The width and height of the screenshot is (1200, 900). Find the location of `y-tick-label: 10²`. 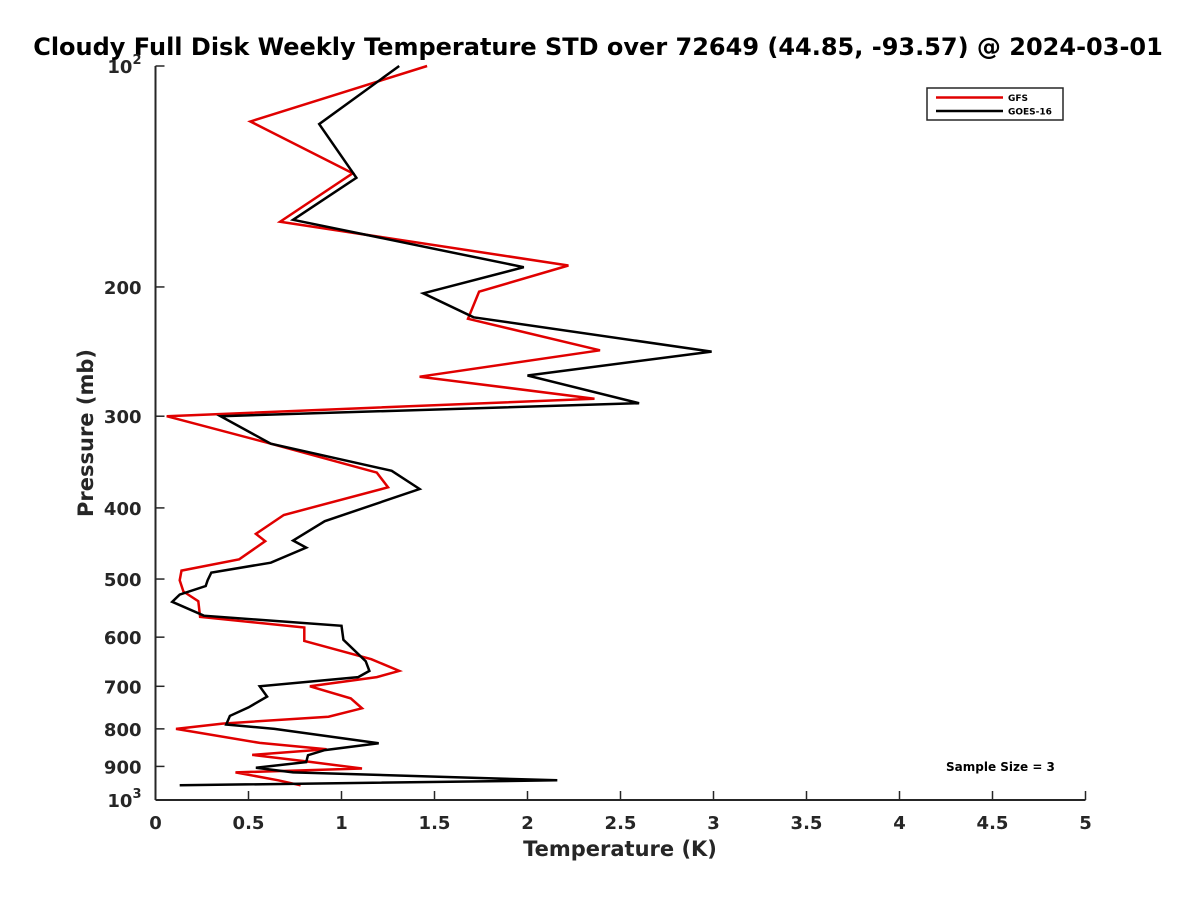

y-tick-label: 10² is located at coordinates (124, 65).